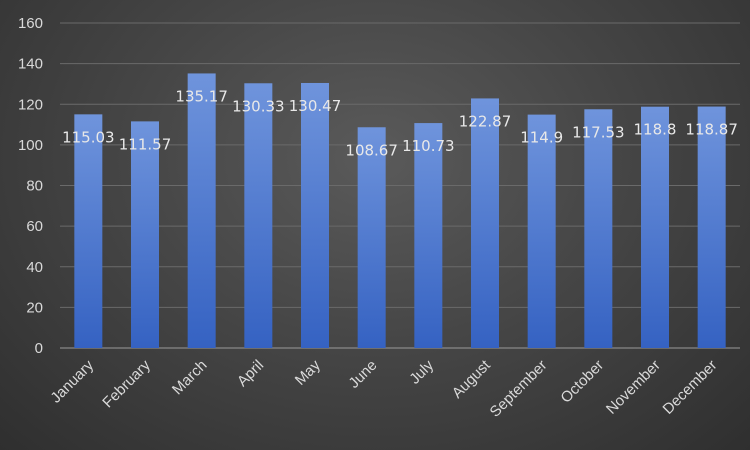  I want to click on y-axis-ticks: 0 20 40 60 80 100 120 140 160, so click(30, 186).